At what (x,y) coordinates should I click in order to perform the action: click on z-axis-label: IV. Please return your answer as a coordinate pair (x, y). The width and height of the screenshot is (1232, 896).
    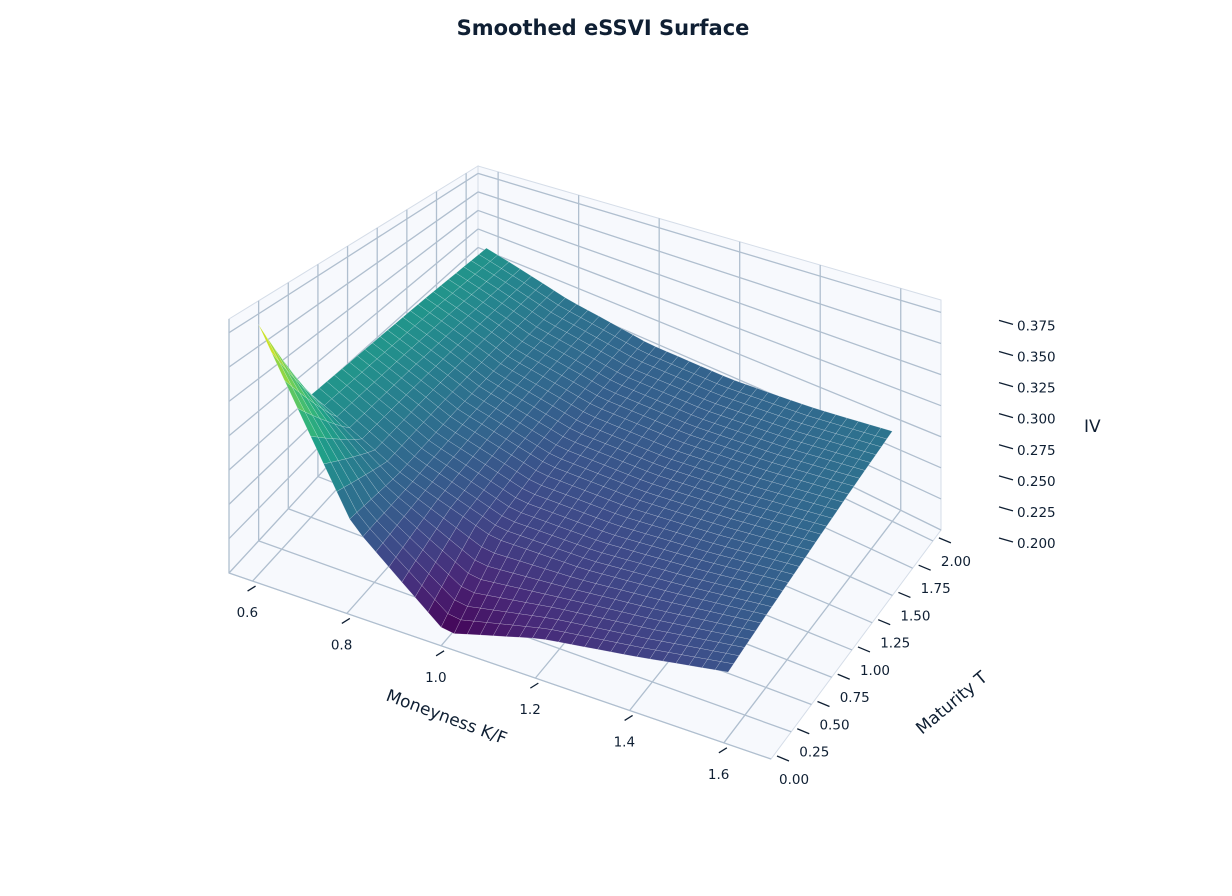
    Looking at the image, I should click on (1092, 427).